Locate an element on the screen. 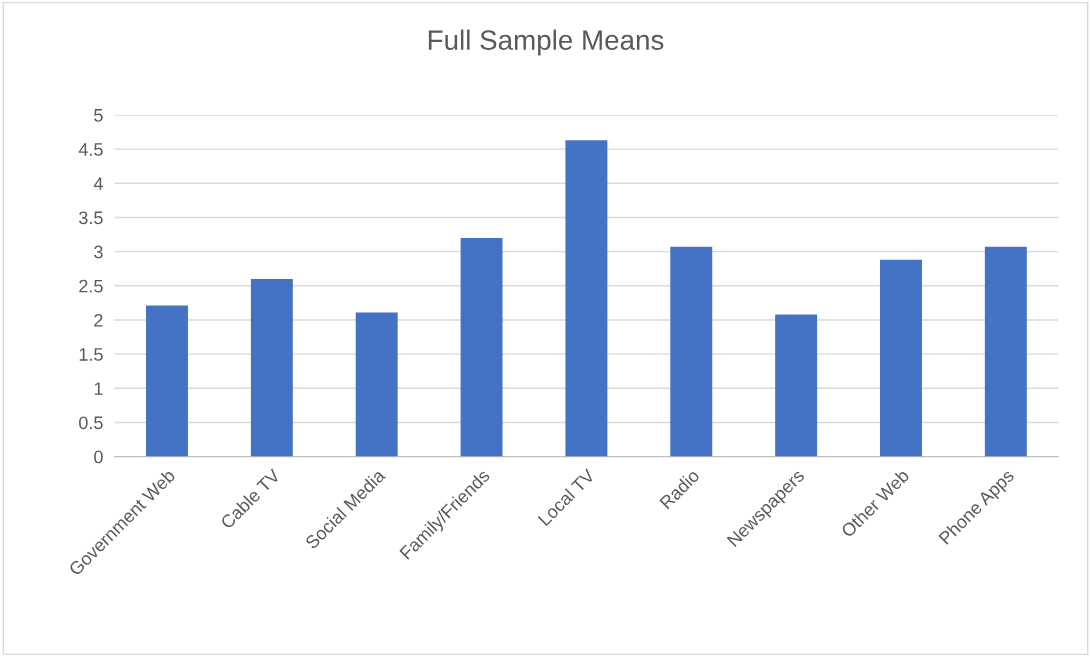 The width and height of the screenshot is (1091, 657). y-tick-label: 2 is located at coordinates (98, 320).